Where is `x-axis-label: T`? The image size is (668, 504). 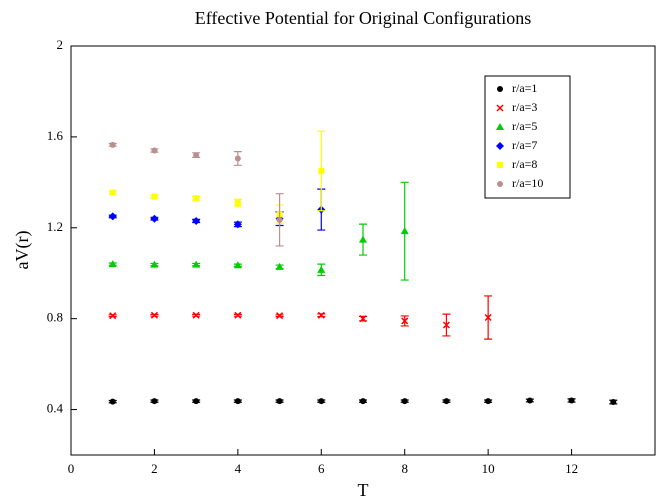
x-axis-label: T is located at coordinates (363, 490).